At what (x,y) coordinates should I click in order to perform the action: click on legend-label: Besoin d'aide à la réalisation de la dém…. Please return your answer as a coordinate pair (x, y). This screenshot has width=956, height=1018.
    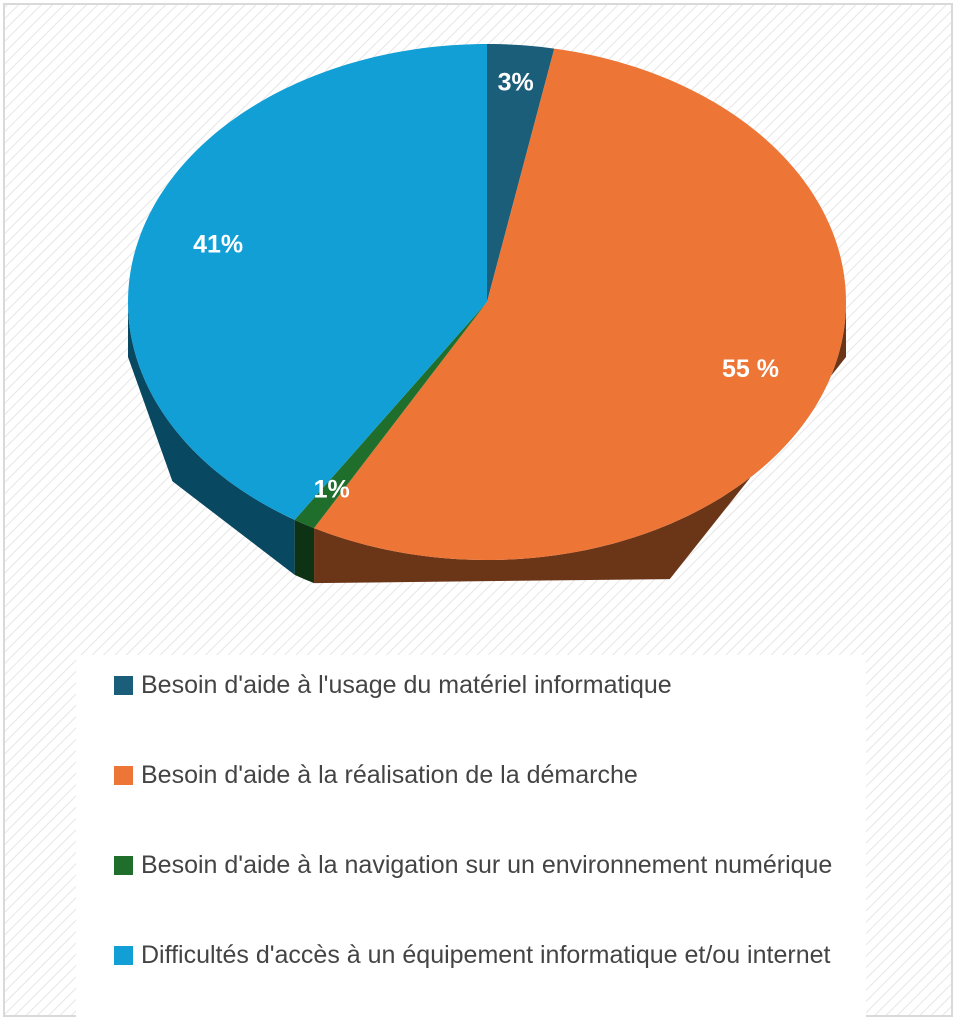
    Looking at the image, I should click on (389, 775).